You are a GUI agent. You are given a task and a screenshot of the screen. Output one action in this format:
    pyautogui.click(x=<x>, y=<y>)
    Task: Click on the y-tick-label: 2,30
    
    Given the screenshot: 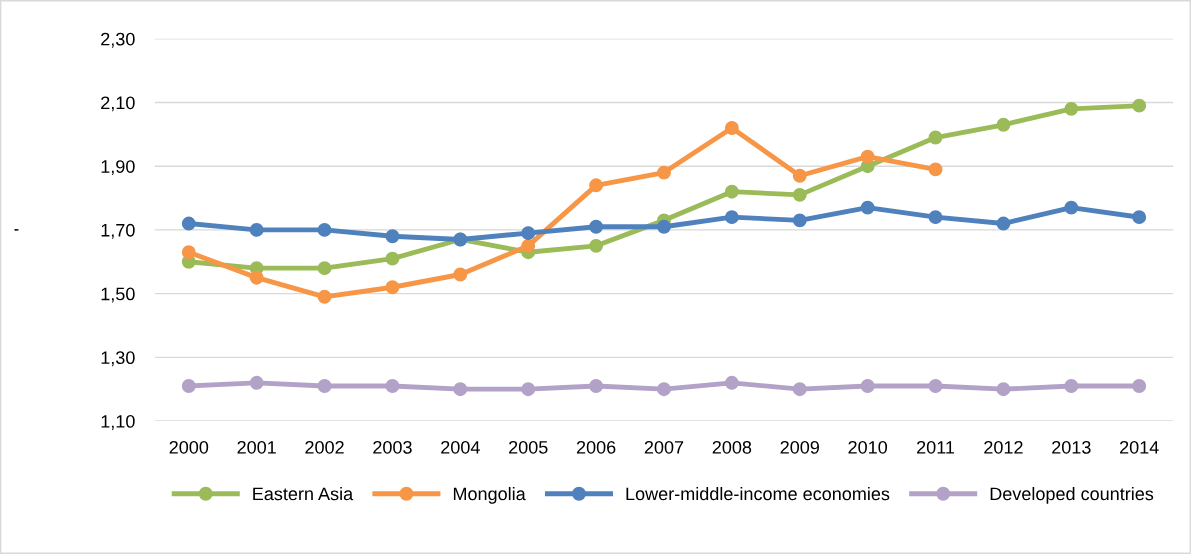 What is the action you would take?
    pyautogui.click(x=118, y=40)
    